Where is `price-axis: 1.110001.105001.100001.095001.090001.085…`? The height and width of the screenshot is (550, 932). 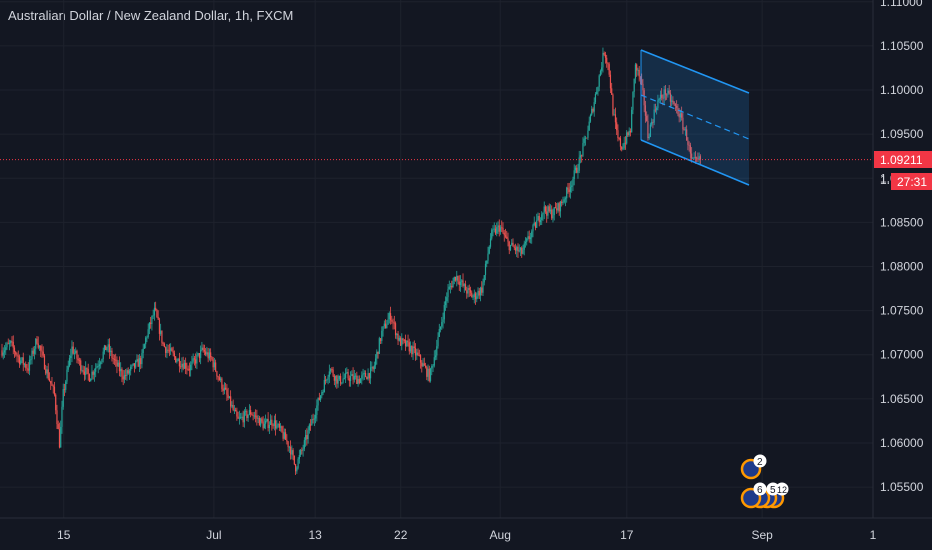 price-axis: 1.110001.105001.100001.095001.090001.085… is located at coordinates (902, 247).